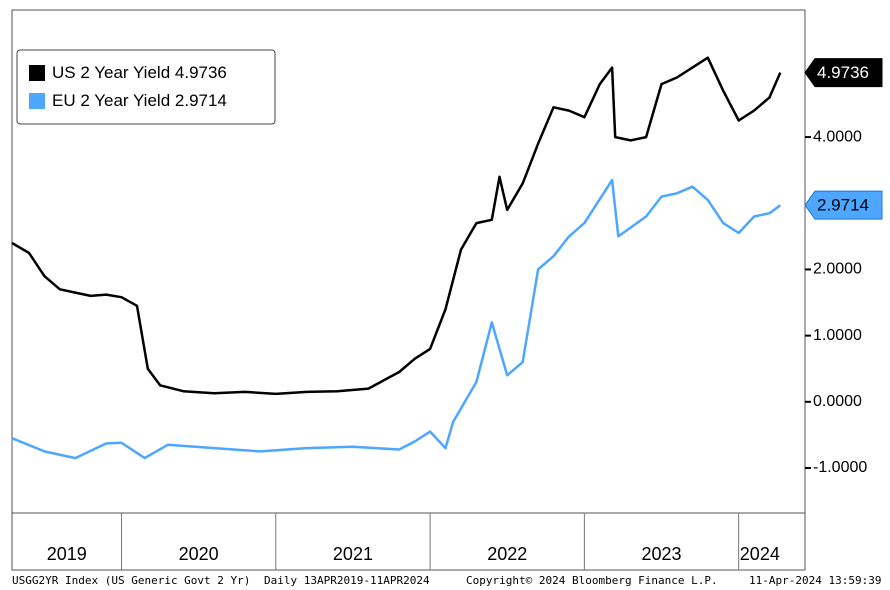 The width and height of the screenshot is (890, 590). What do you see at coordinates (592, 580) in the screenshot?
I see `footer-text: Copyright© 2024 Bloomberg Finance L.P.` at bounding box center [592, 580].